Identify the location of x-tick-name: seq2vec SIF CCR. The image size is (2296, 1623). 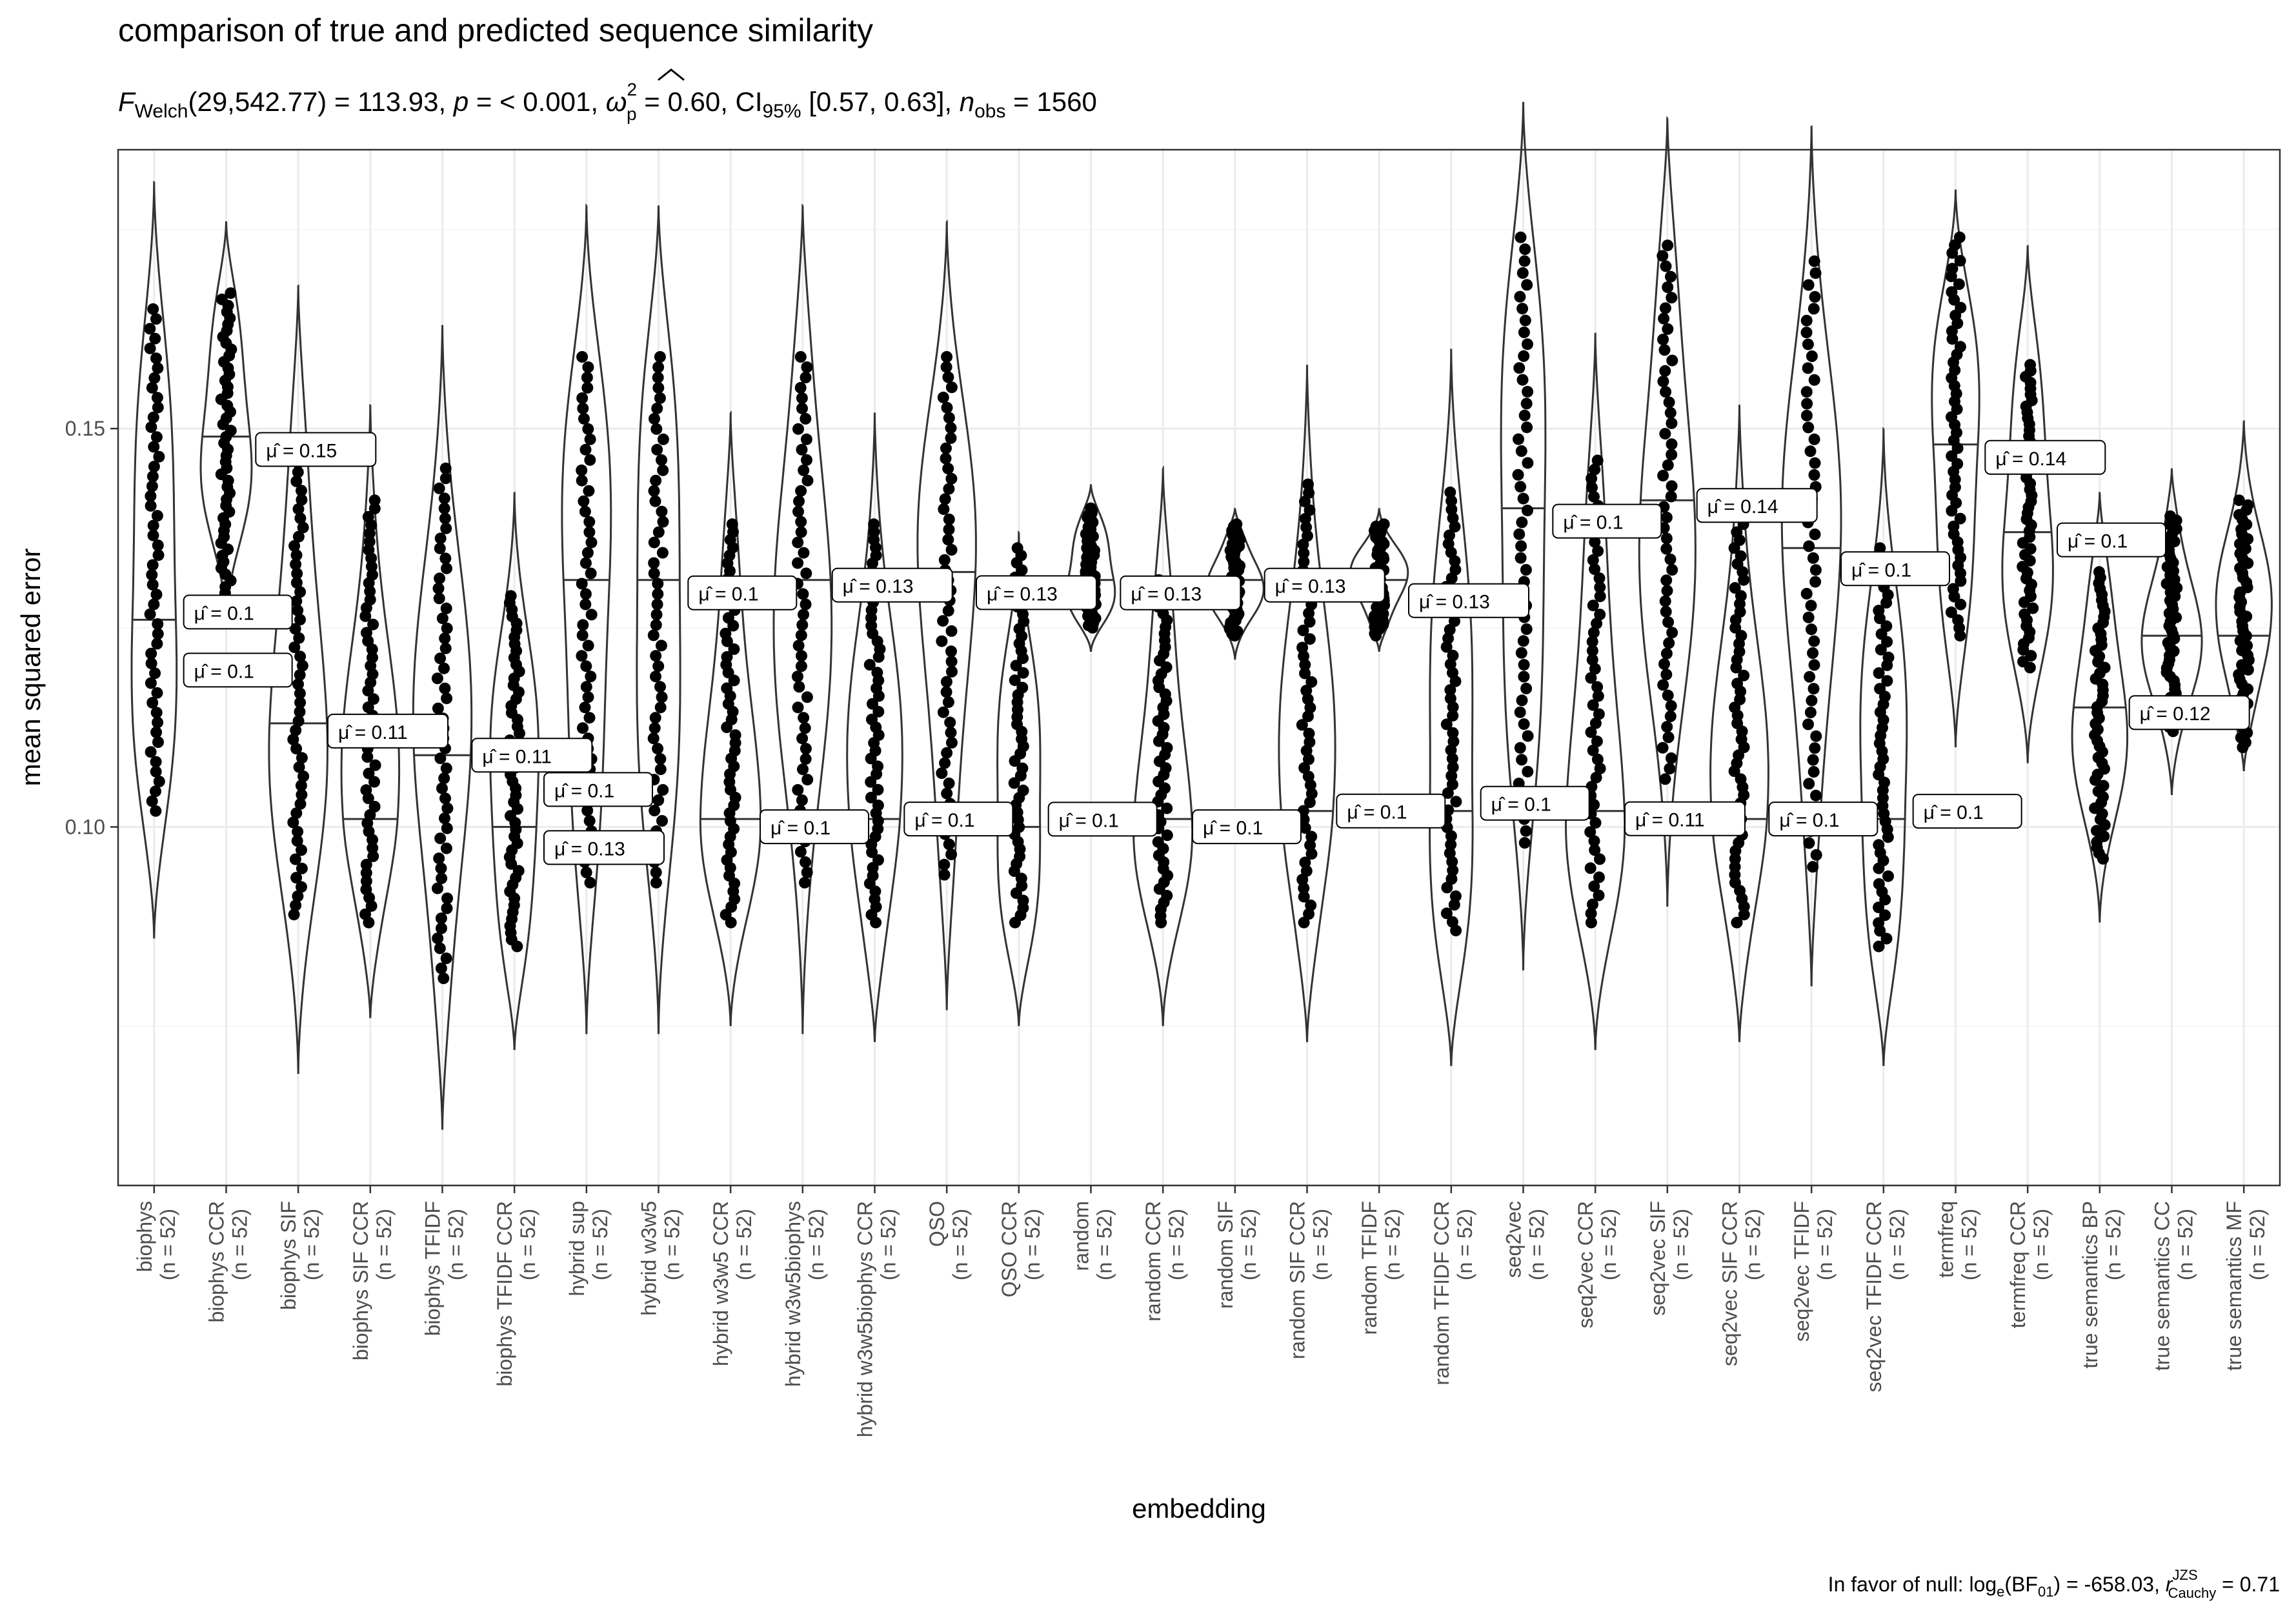
(1730, 1283).